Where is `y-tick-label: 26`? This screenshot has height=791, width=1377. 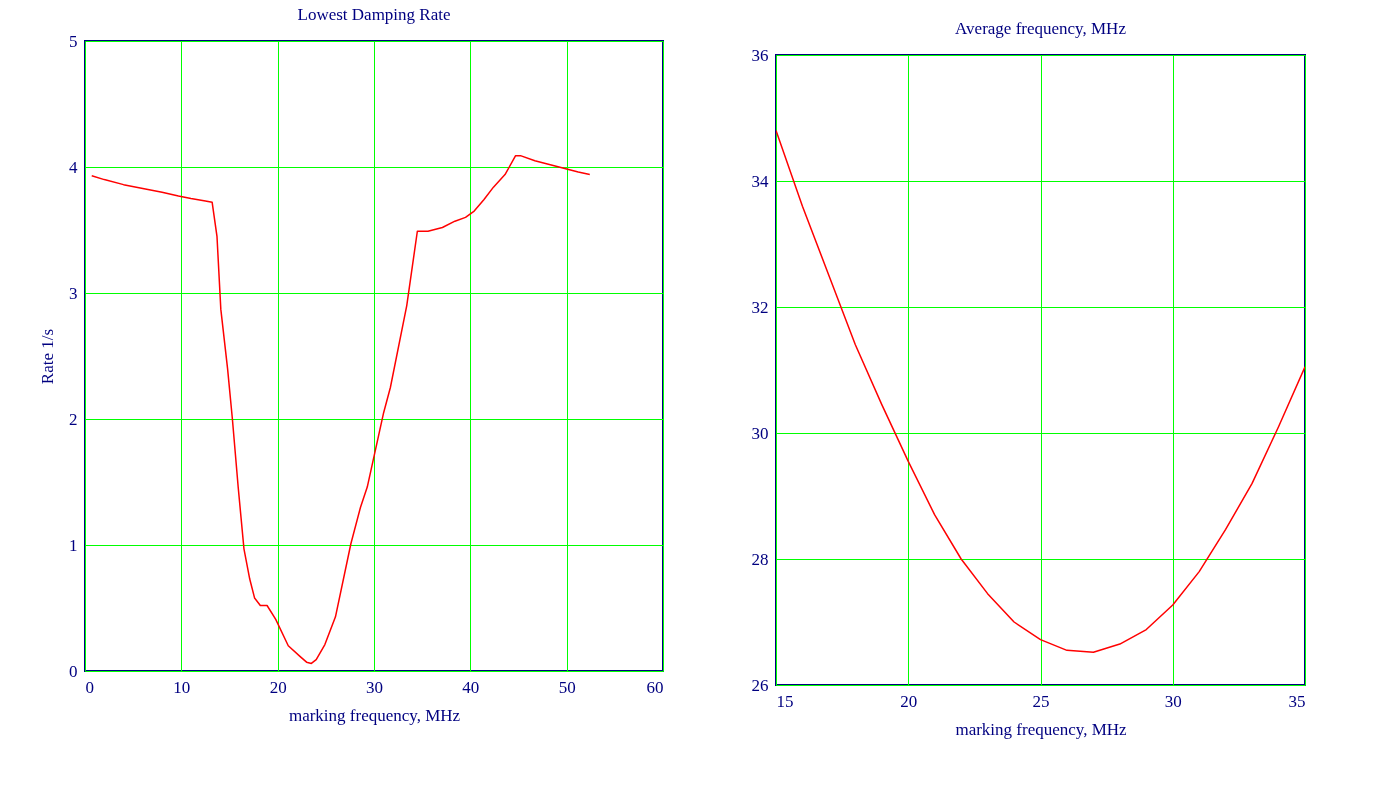 y-tick-label: 26 is located at coordinates (760, 685).